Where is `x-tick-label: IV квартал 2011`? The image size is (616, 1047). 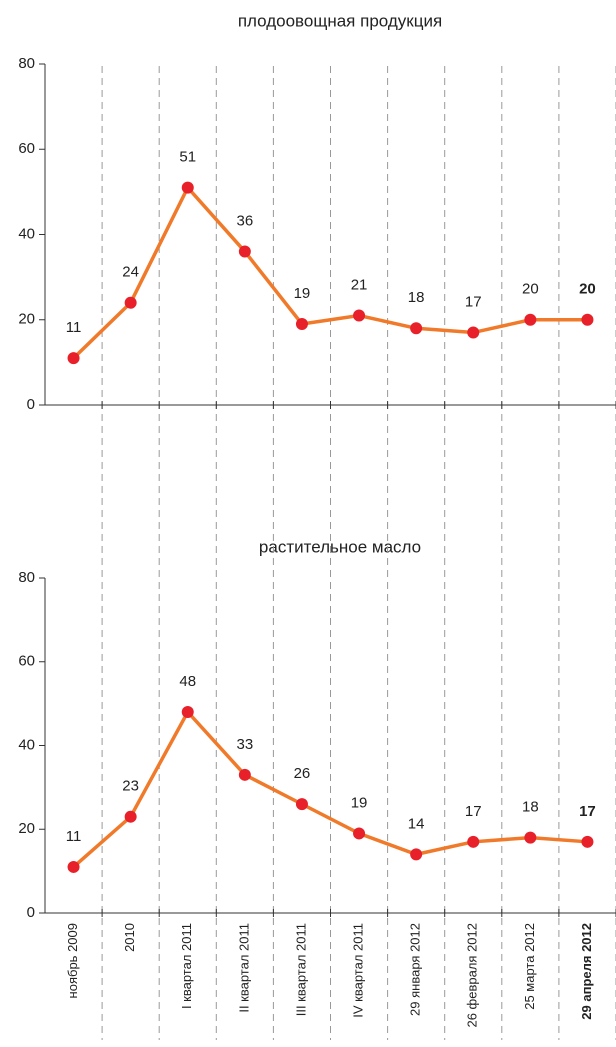 x-tick-label: IV квартал 2011 is located at coordinates (357, 970).